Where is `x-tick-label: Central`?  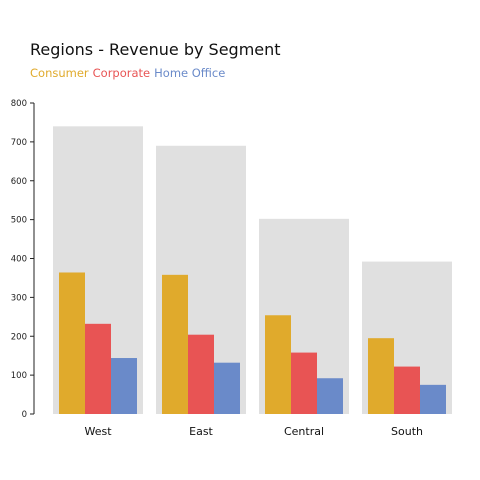
x-tick-label: Central is located at coordinates (304, 431).